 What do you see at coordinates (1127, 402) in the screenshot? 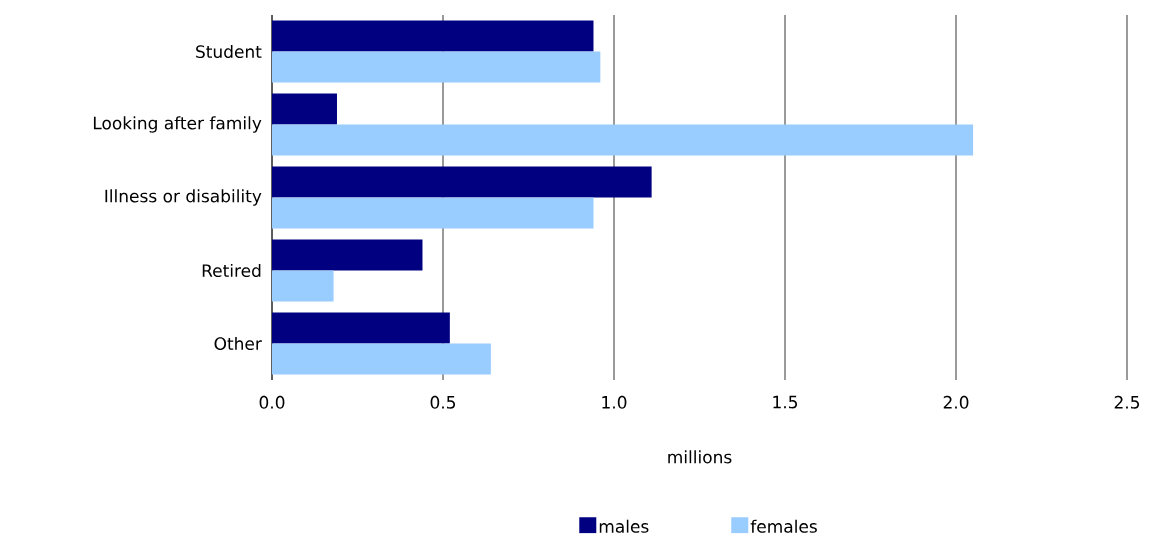
I see `x-tick-label: 2.5` at bounding box center [1127, 402].